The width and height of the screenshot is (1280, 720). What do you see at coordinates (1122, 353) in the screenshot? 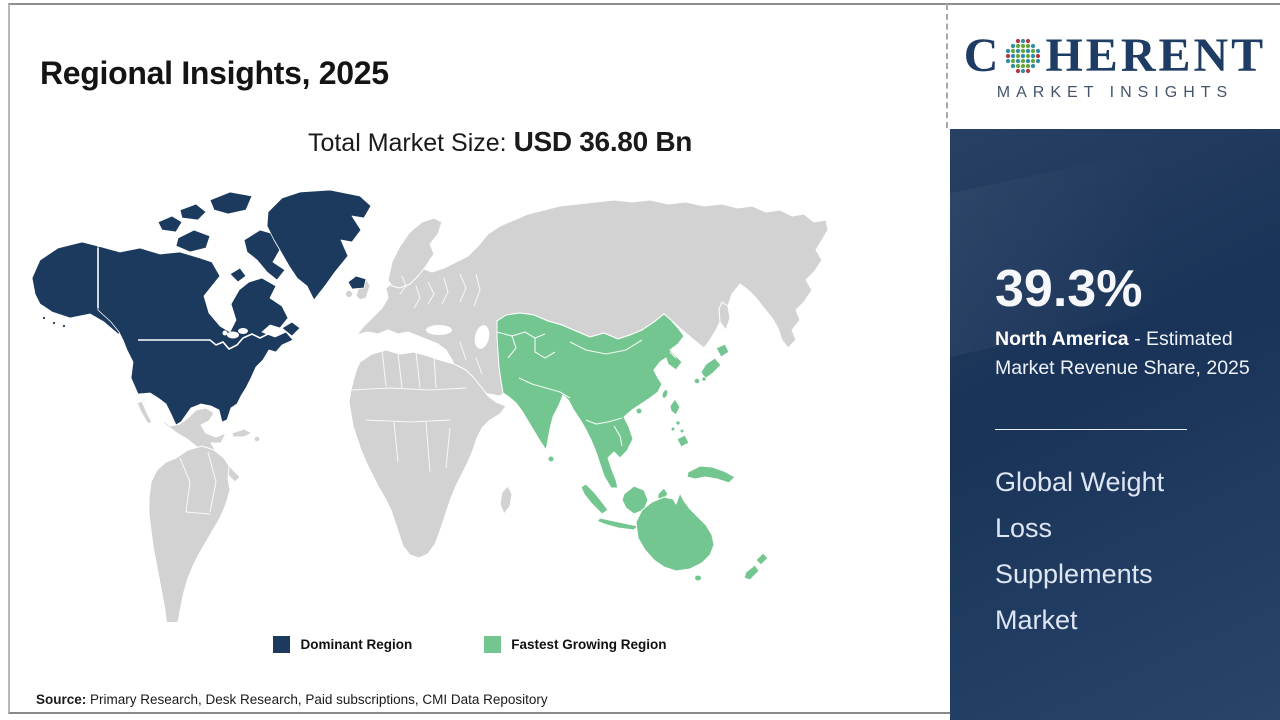
I see `share-desc-text: - Estimated Market Revenue Share, 2025` at bounding box center [1122, 353].